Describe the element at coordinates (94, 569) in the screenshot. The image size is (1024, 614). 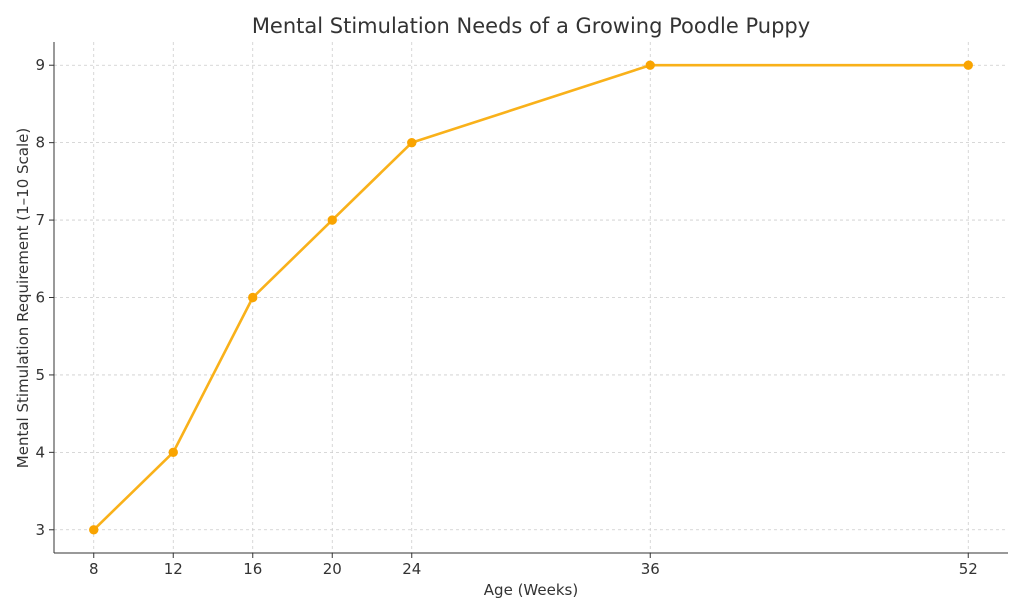
I see `x-tick-label: 8` at that location.